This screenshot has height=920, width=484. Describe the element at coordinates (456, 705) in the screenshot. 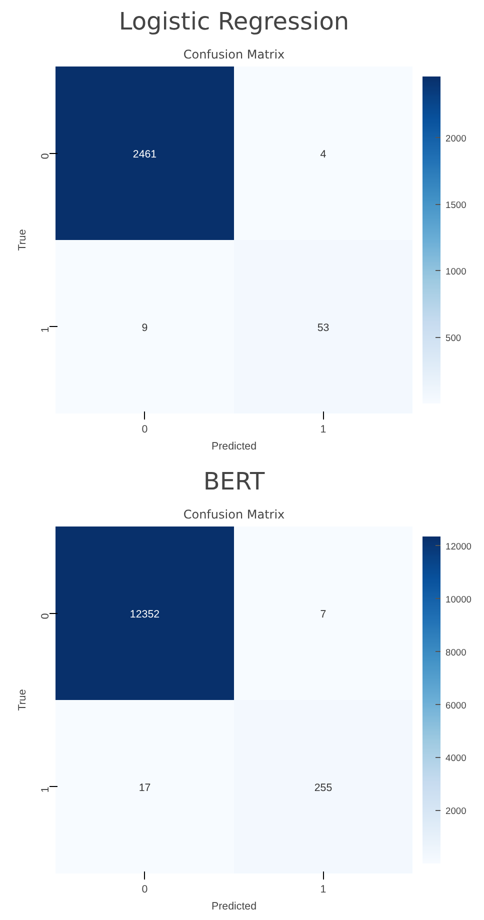

I see `color-bar-label: 6000` at that location.